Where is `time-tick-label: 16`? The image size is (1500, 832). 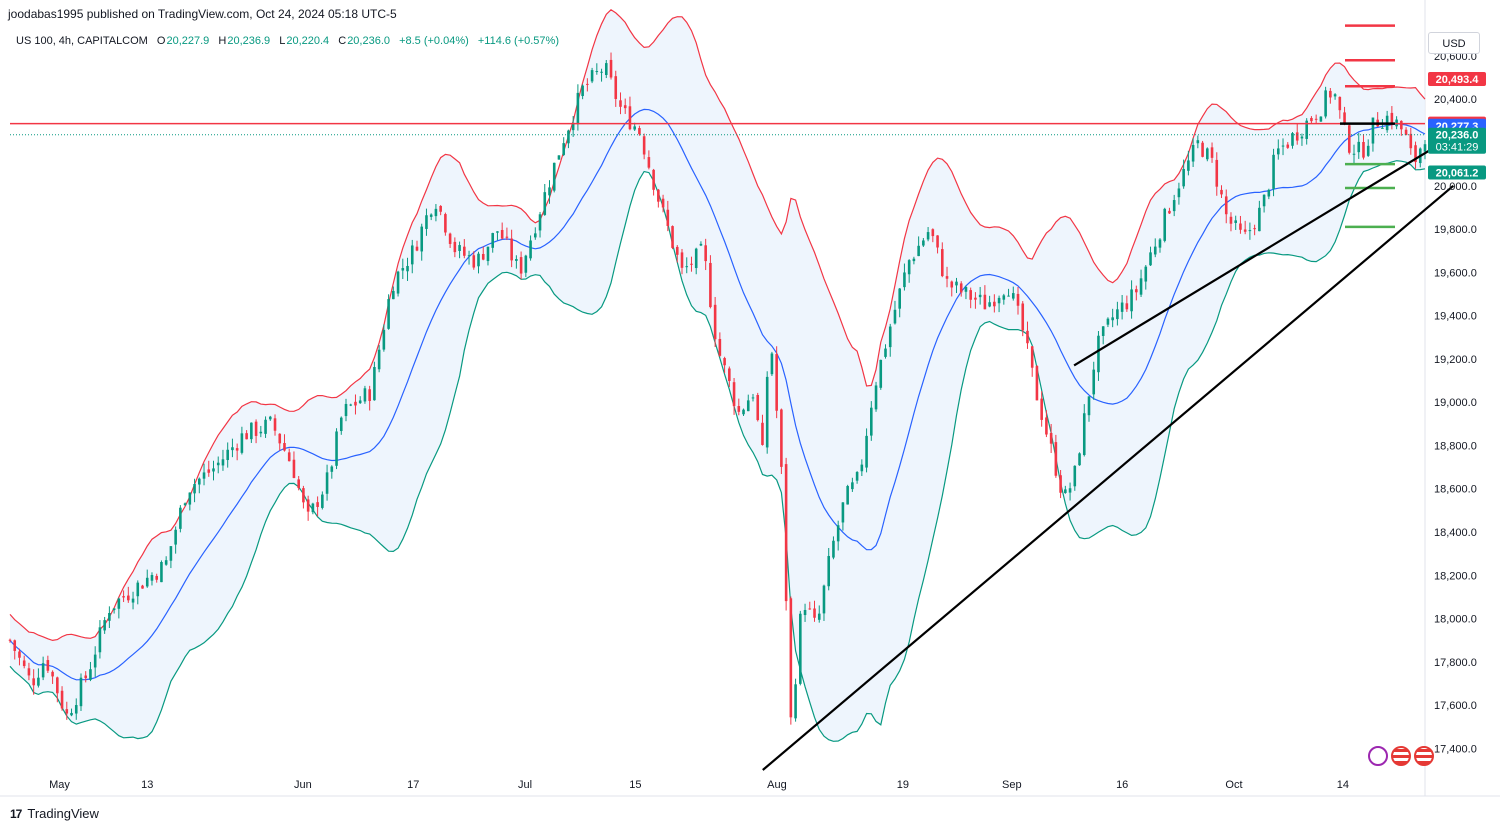 time-tick-label: 16 is located at coordinates (1122, 785).